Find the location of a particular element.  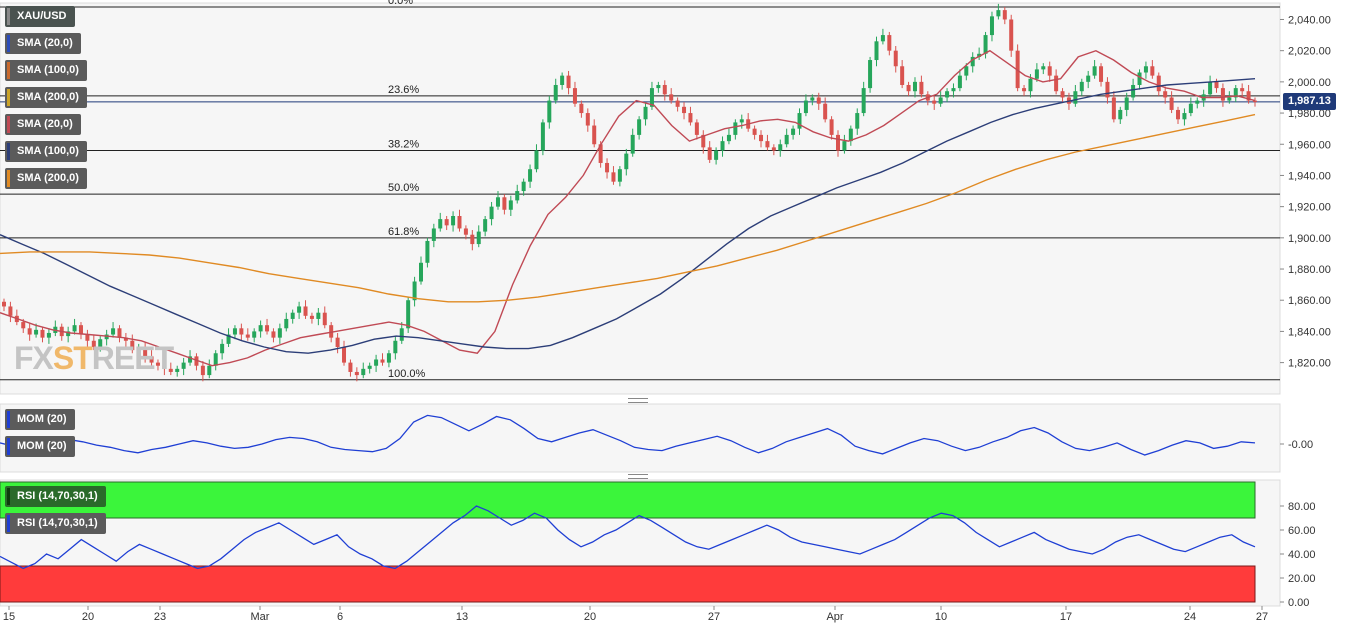

rsi-line is located at coordinates (628, 537).